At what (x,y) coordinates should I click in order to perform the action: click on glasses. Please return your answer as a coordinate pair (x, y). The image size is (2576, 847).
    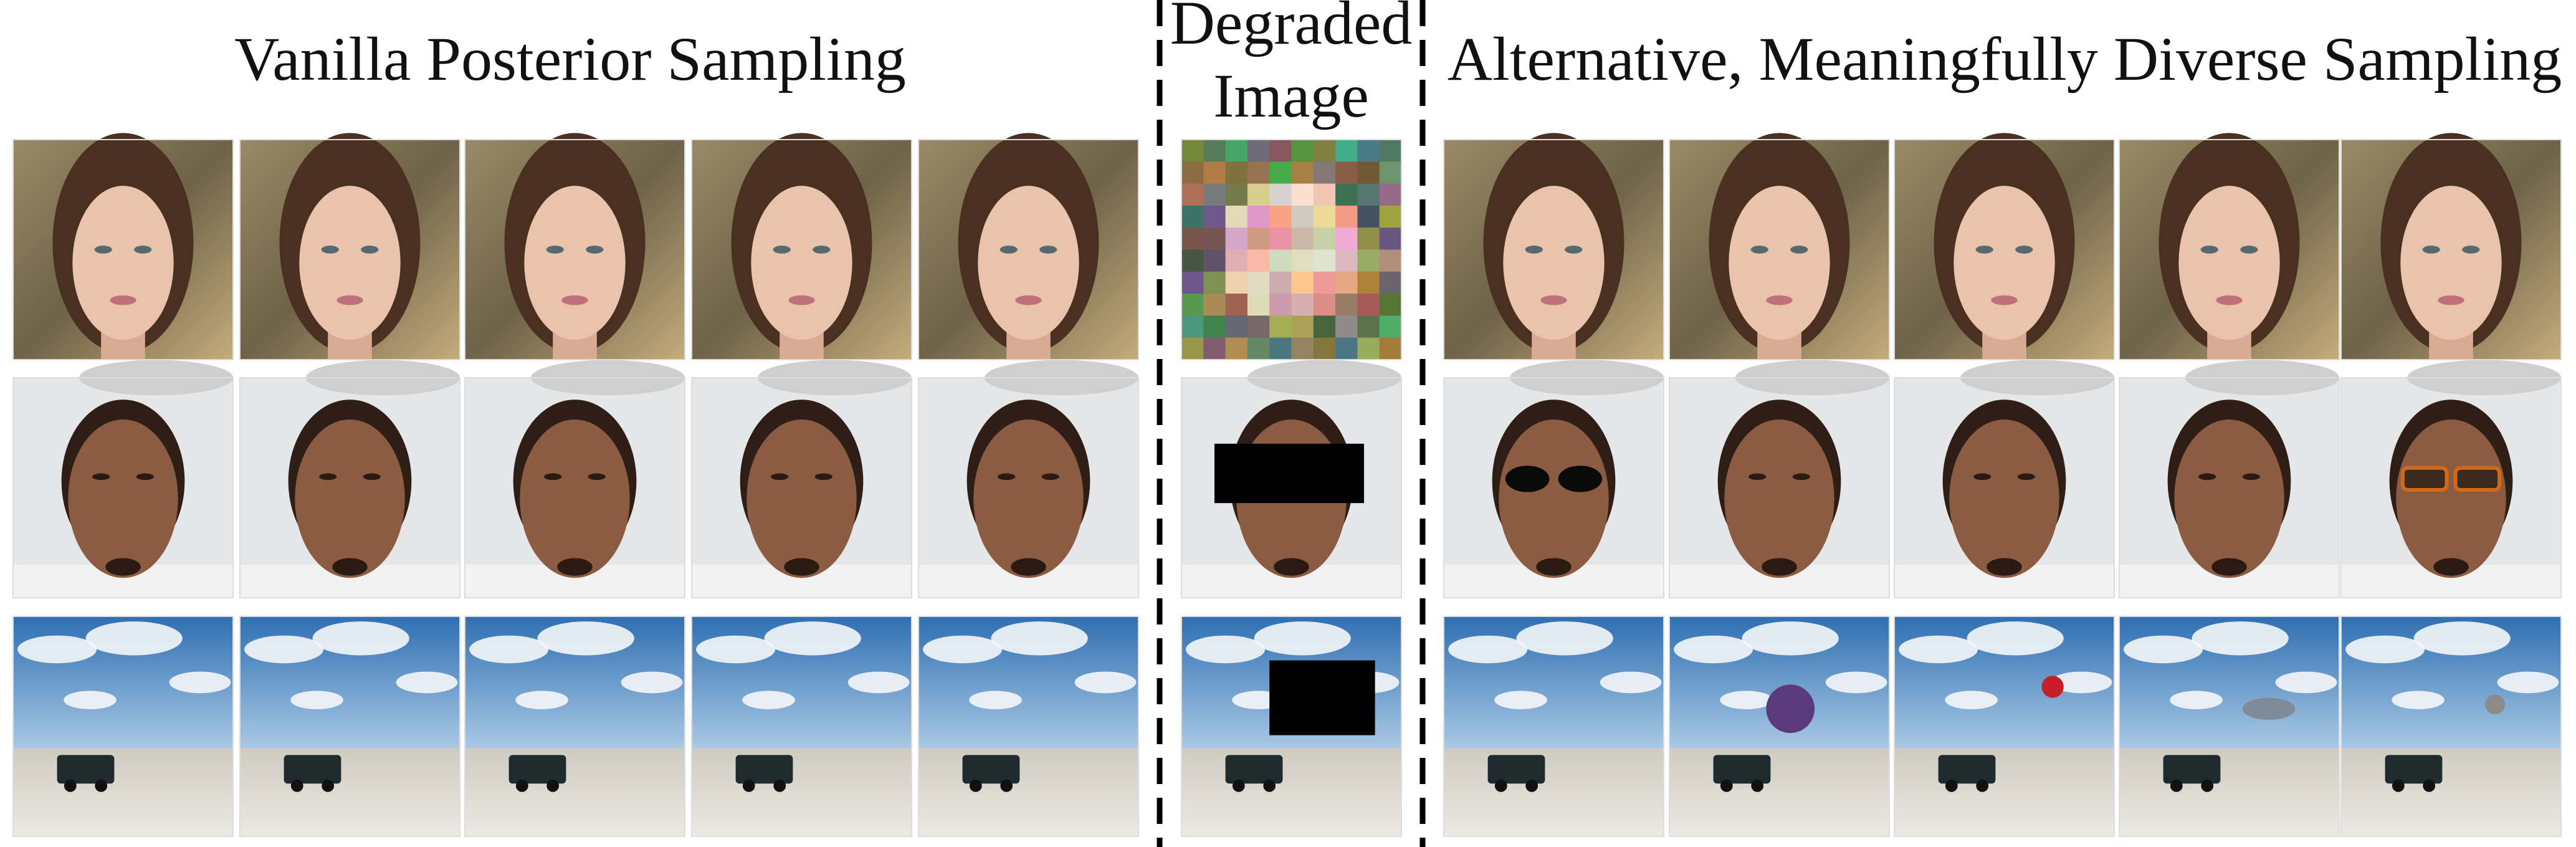
    Looking at the image, I should click on (2424, 479).